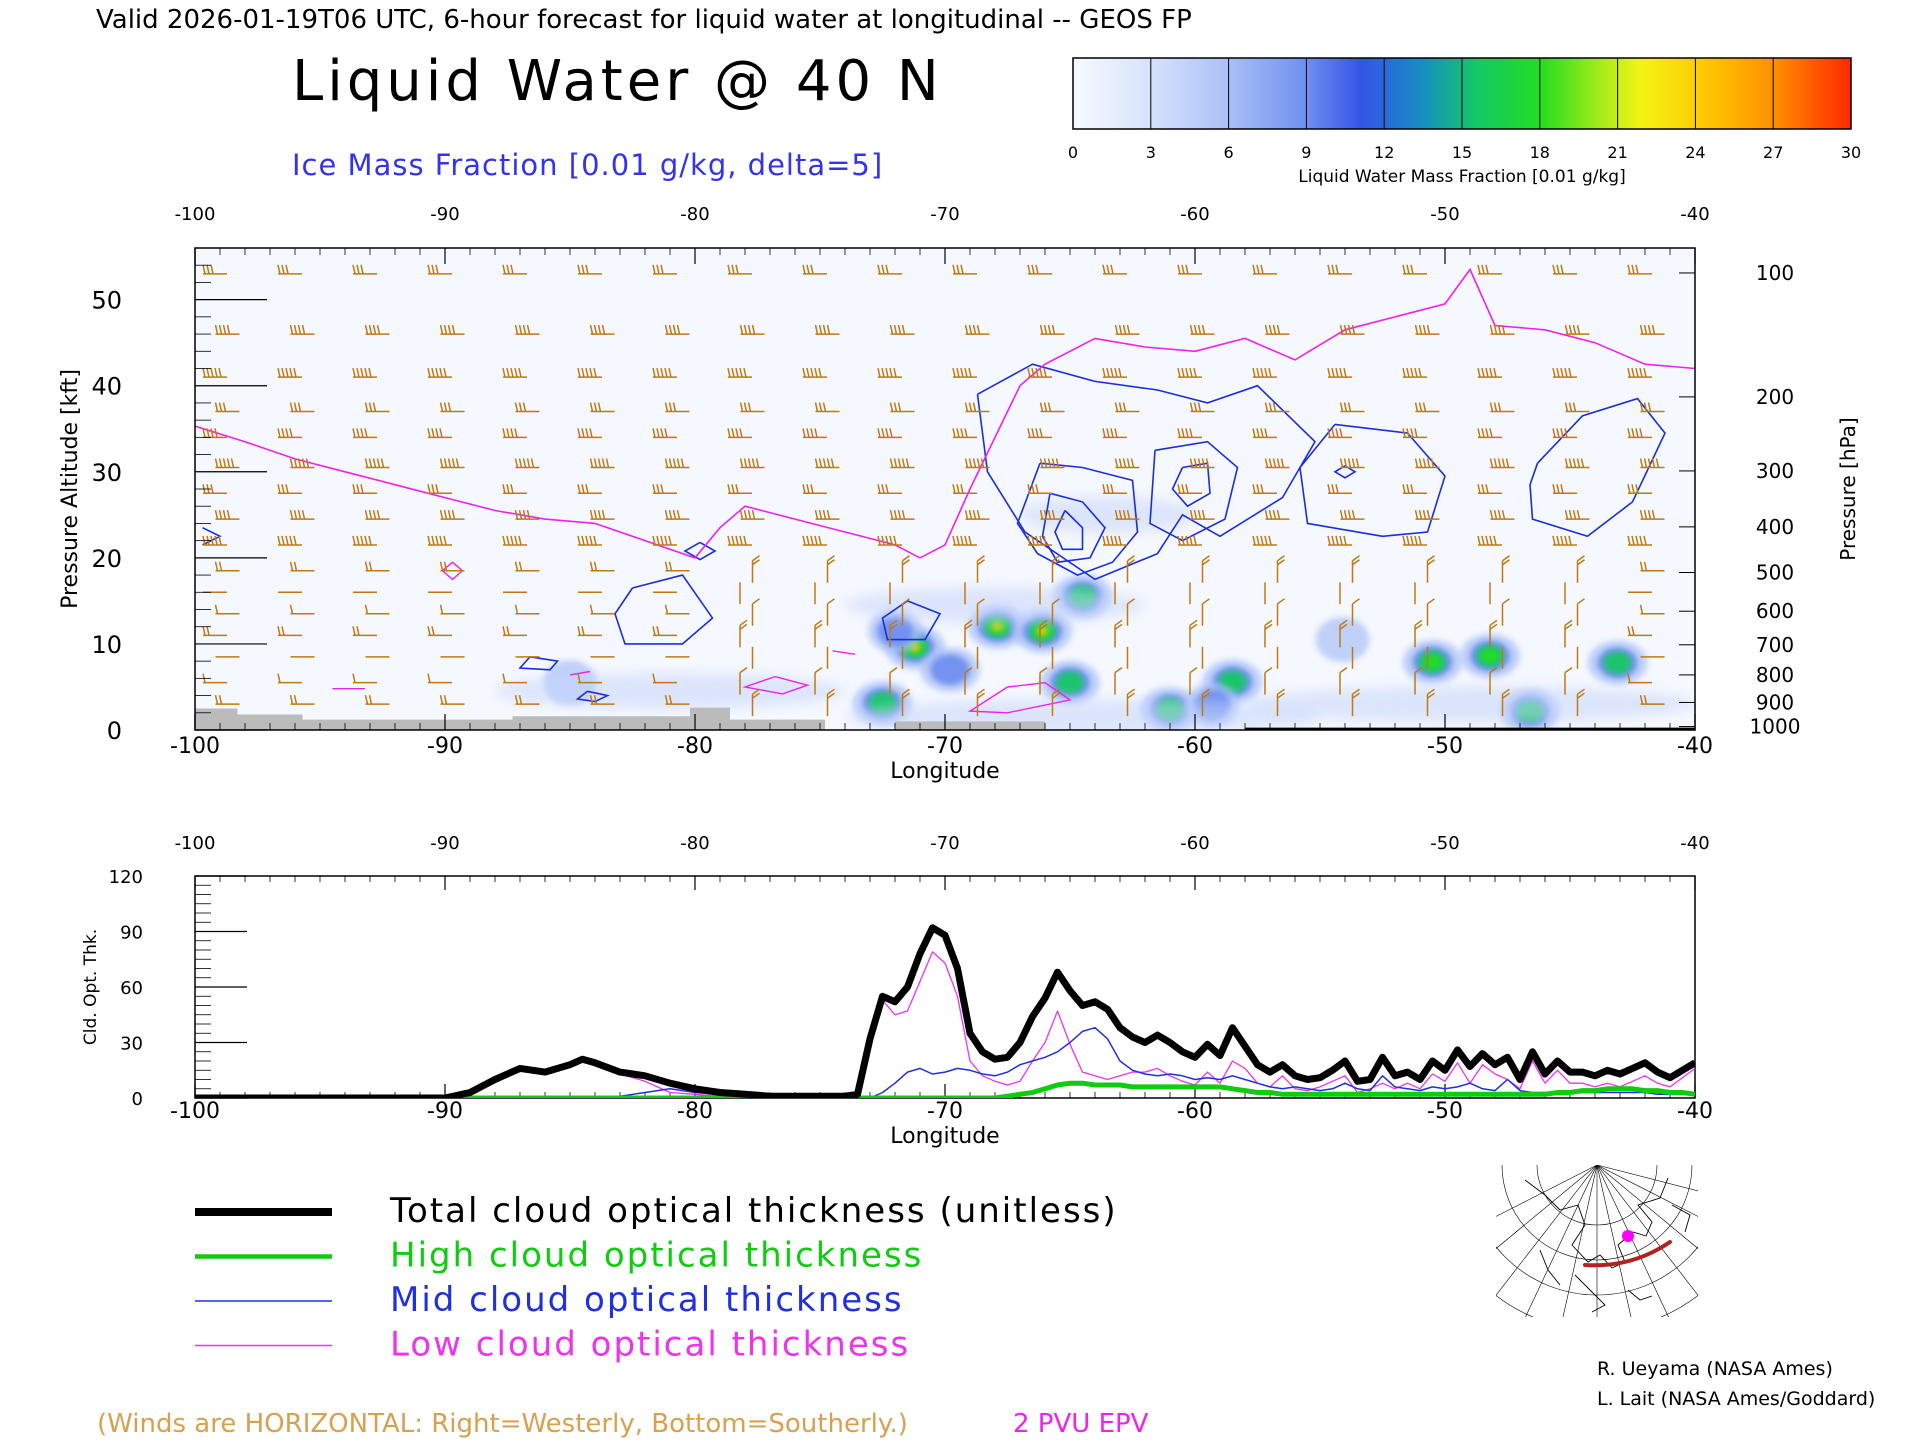  Describe the element at coordinates (1540, 152) in the screenshot. I see `colorbar-tick-label: 18` at that location.